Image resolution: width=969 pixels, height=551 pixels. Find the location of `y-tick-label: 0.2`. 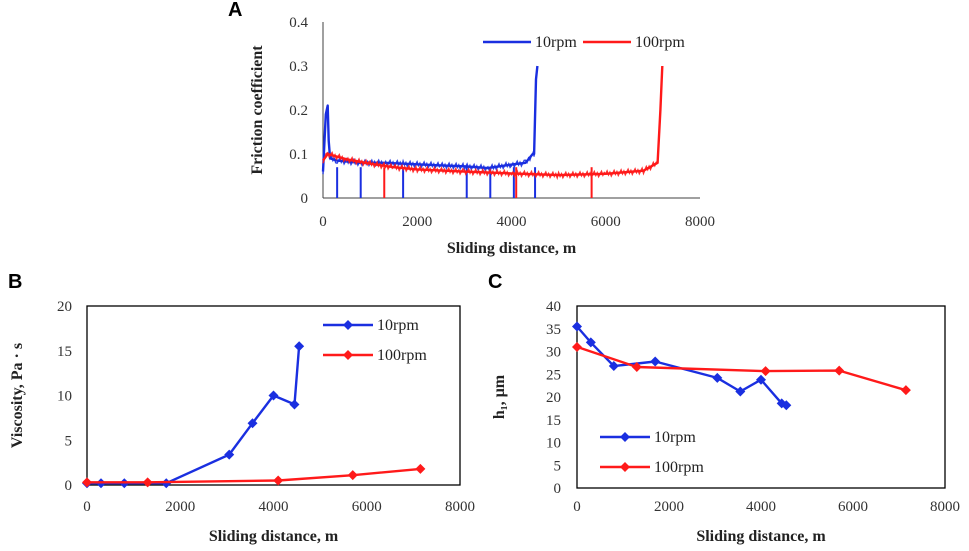

y-tick-label: 0.2 is located at coordinates (298, 111).